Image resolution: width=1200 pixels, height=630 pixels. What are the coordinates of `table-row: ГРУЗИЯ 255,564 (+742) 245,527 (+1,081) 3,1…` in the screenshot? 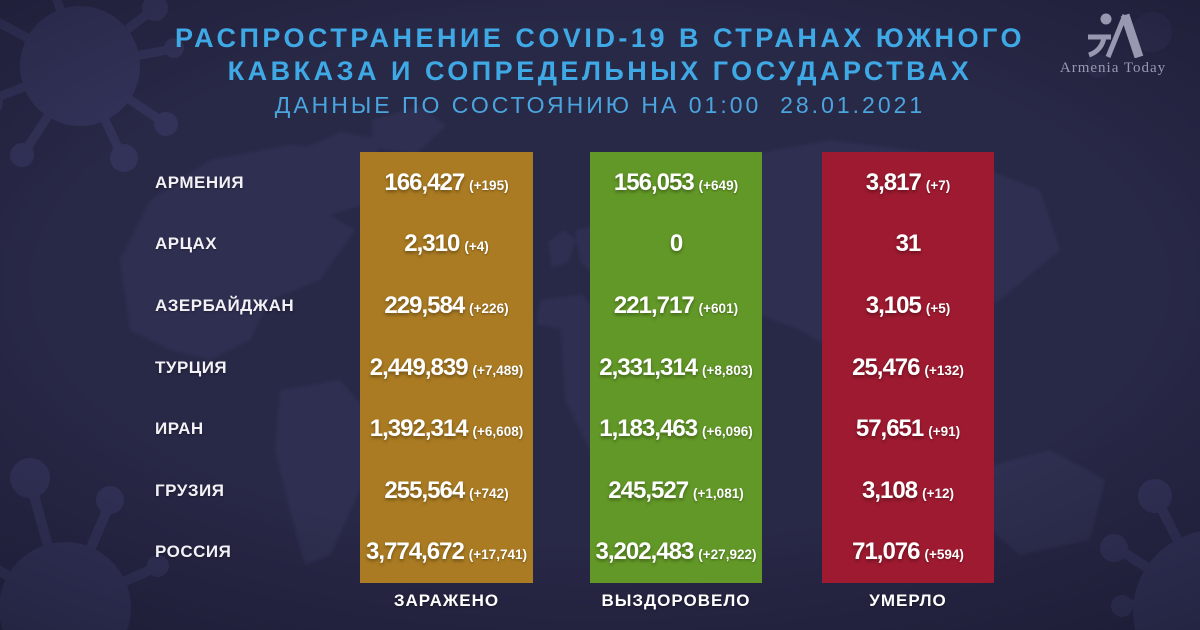 It's located at (600, 491).